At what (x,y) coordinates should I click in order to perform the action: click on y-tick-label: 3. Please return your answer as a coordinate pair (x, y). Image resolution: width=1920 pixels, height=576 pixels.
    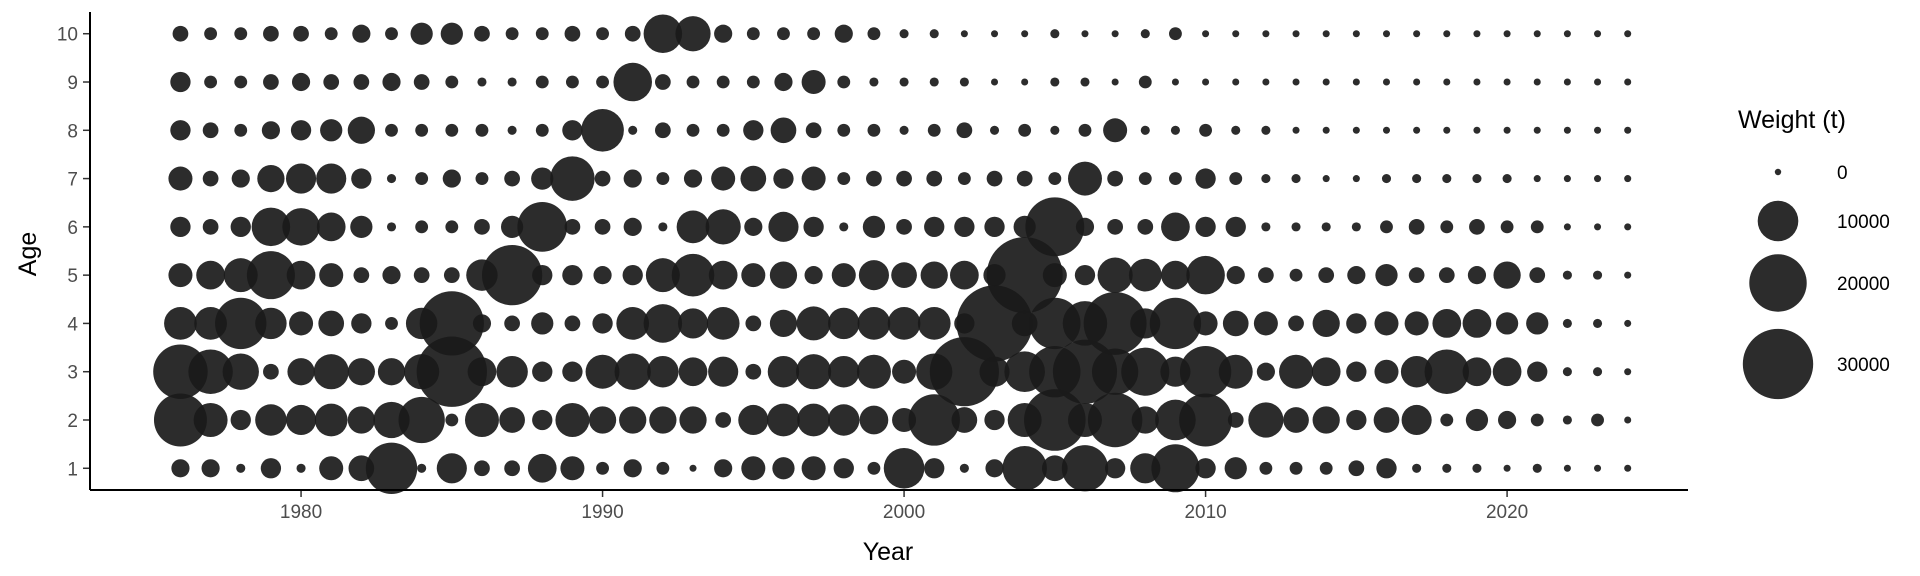
    Looking at the image, I should click on (72, 373).